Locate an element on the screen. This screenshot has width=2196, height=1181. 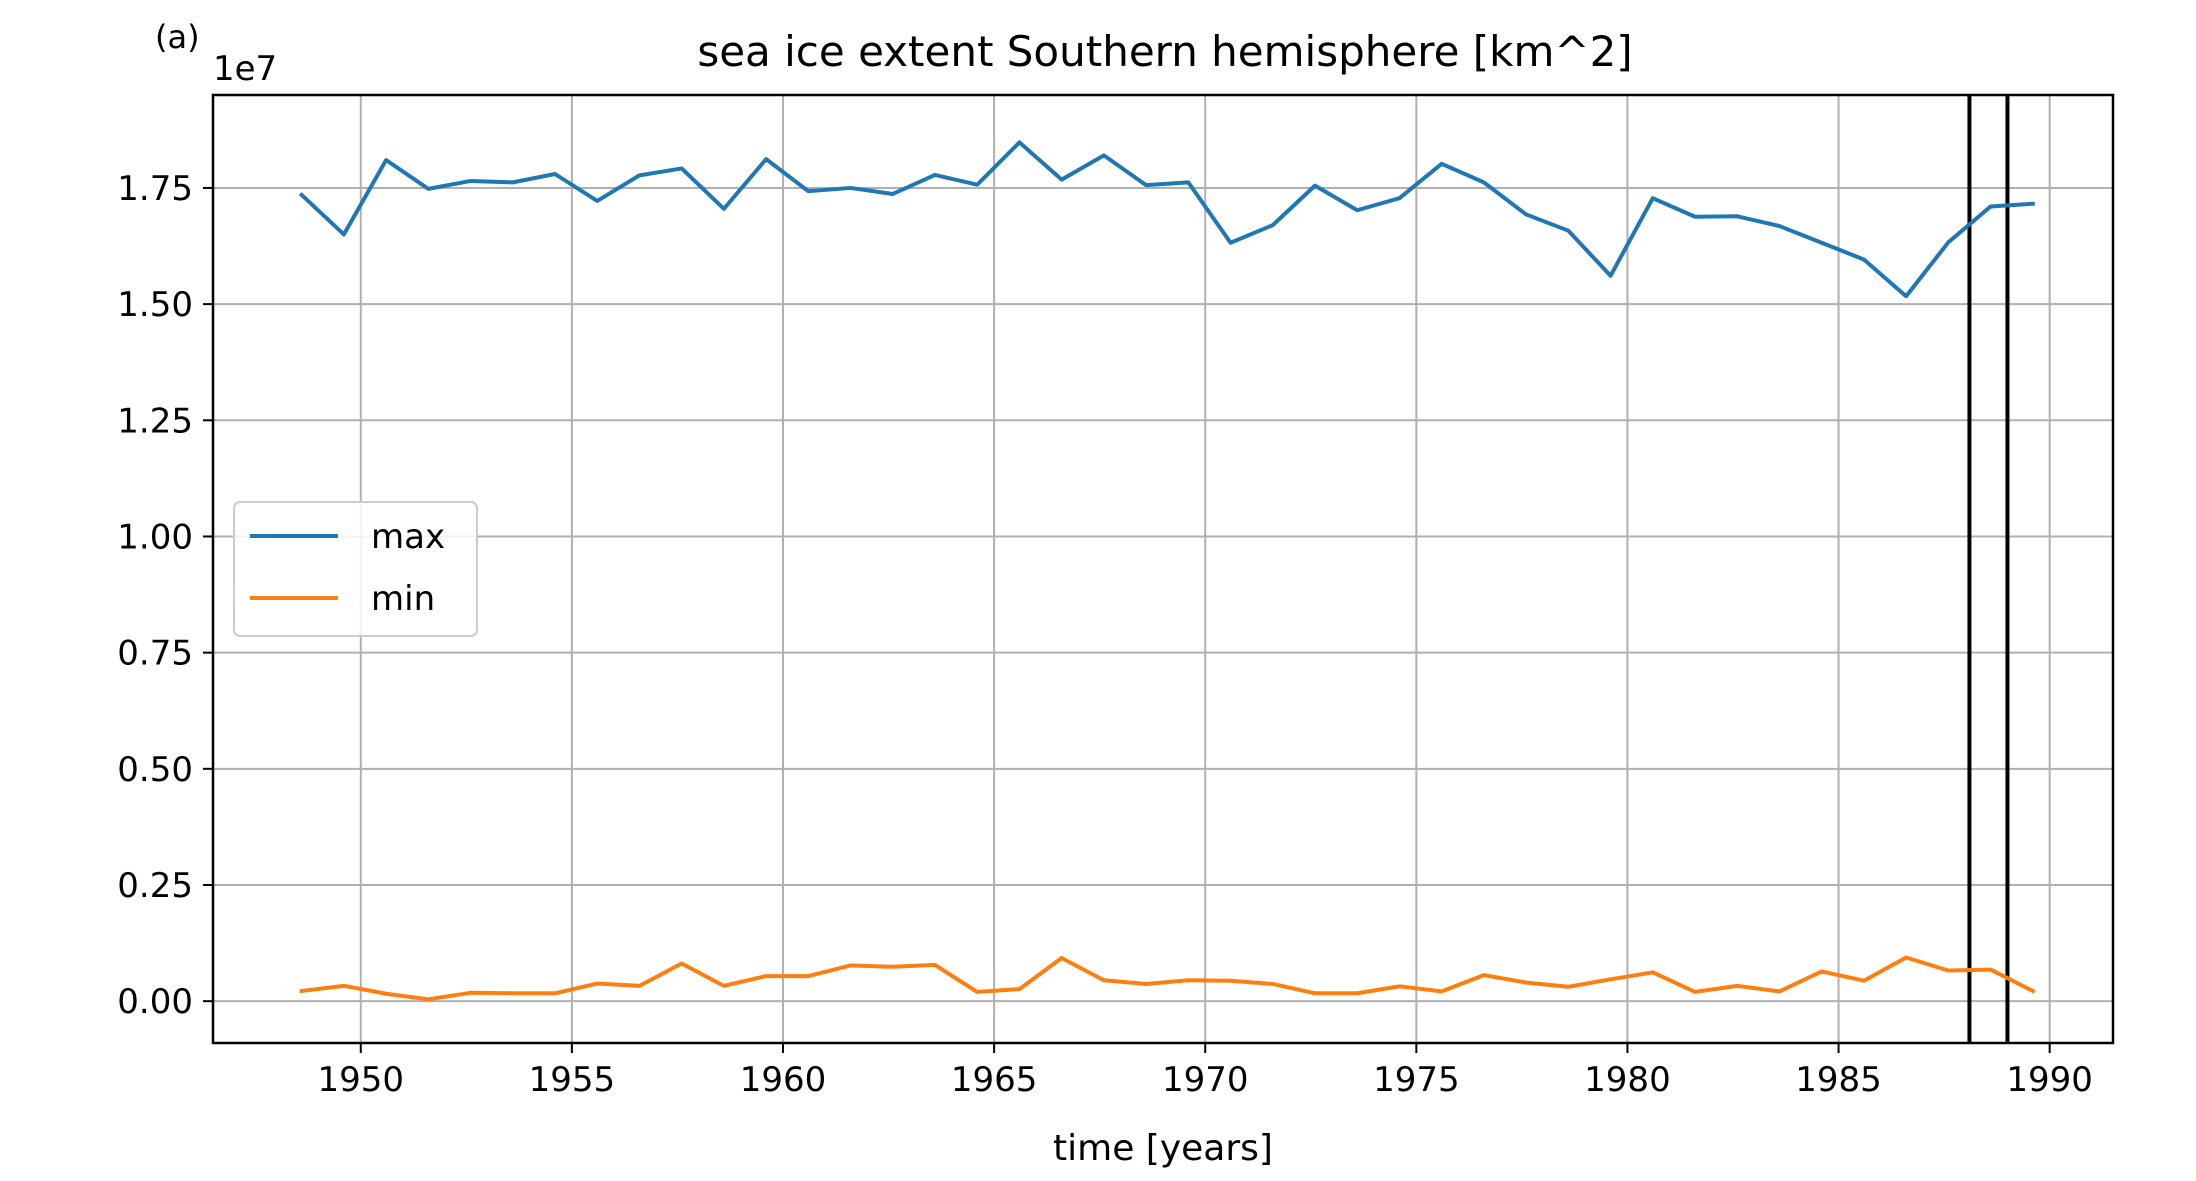
y-tick-label: 0.75 is located at coordinates (155, 654).